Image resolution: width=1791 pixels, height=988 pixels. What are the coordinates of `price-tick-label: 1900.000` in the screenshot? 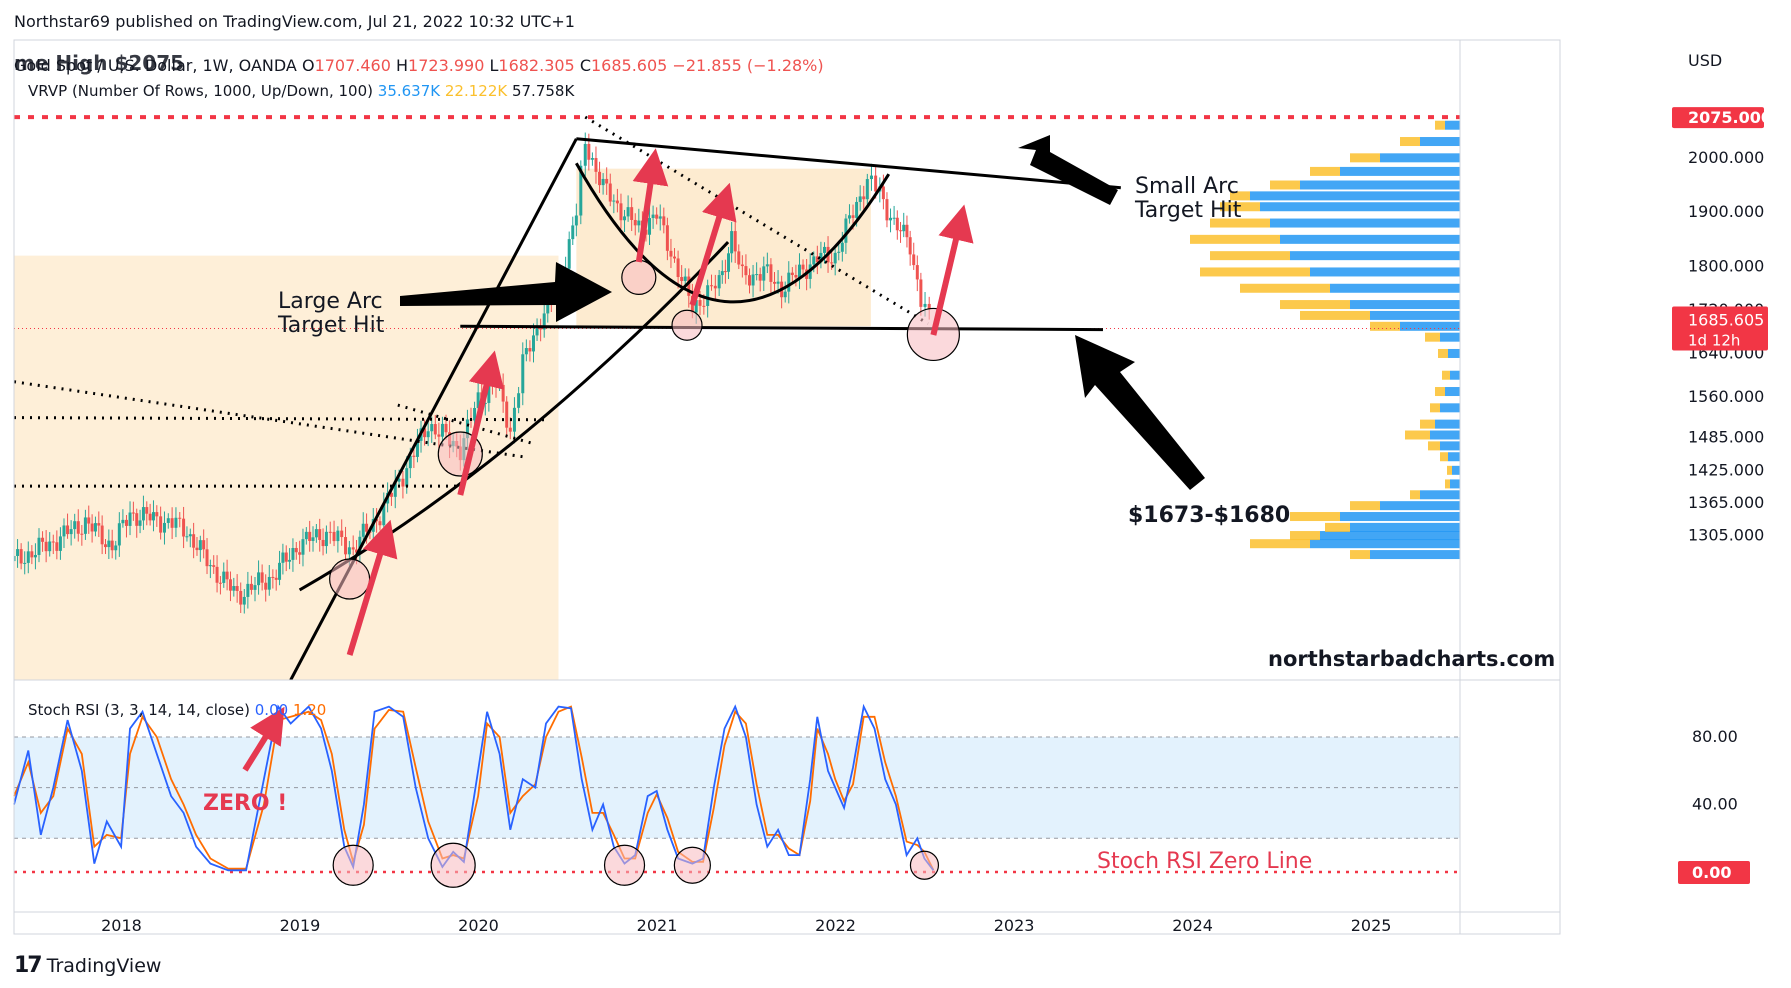 It's located at (1726, 211).